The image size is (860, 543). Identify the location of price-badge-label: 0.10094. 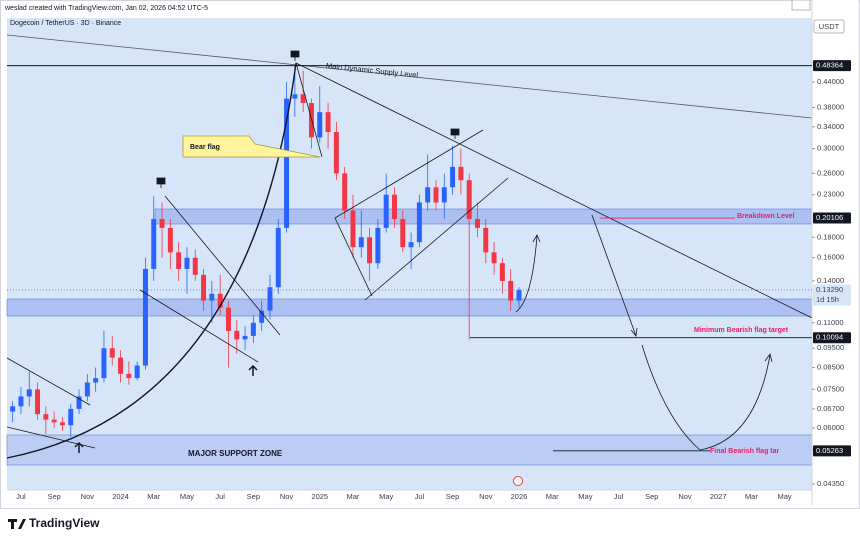
(829, 337).